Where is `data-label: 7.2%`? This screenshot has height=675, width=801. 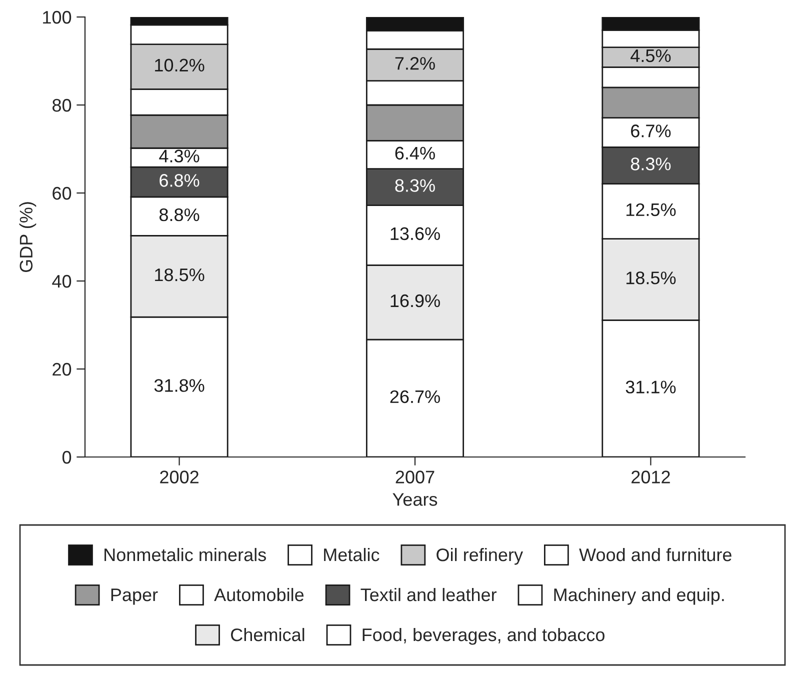
data-label: 7.2% is located at coordinates (415, 63).